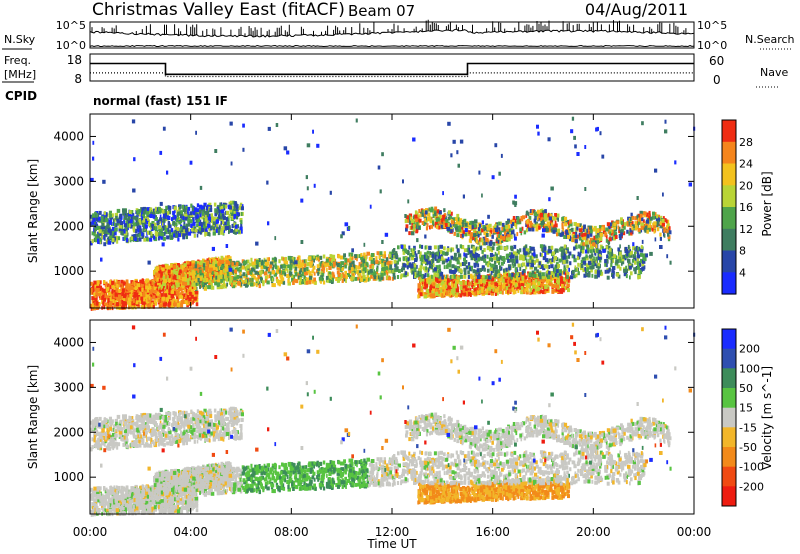 The height and width of the screenshot is (554, 800). I want to click on noise-panel: 10^5 10^0 10^5 10^0 N.Sky N.Search, so click(398, 35).